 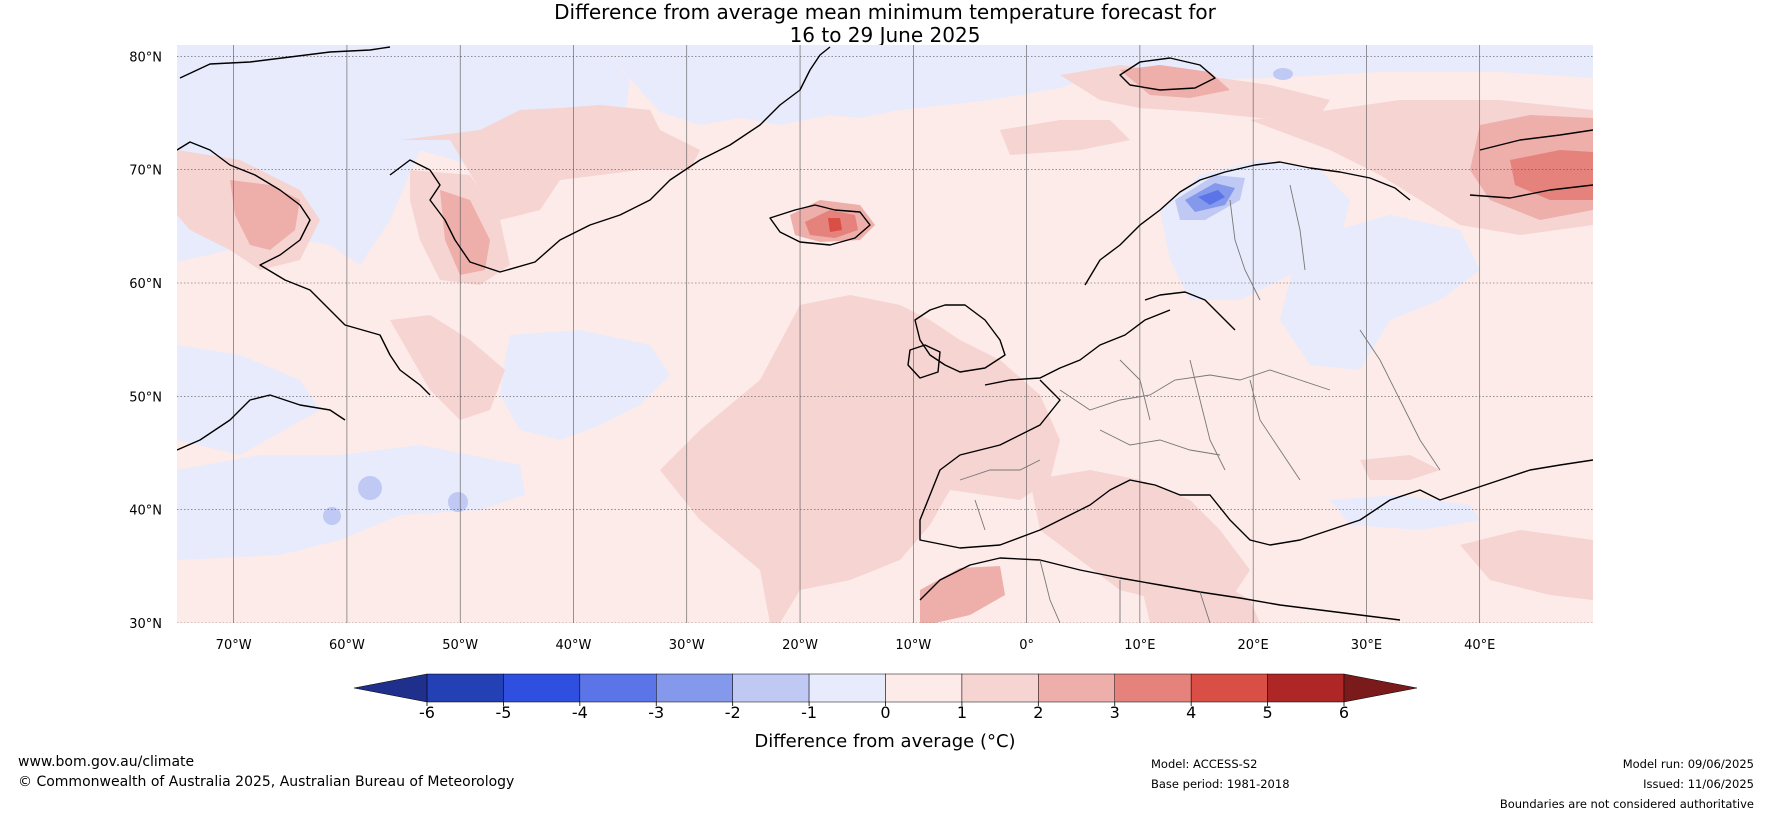 I want to click on coastline-europe, so click(x=1256, y=429).